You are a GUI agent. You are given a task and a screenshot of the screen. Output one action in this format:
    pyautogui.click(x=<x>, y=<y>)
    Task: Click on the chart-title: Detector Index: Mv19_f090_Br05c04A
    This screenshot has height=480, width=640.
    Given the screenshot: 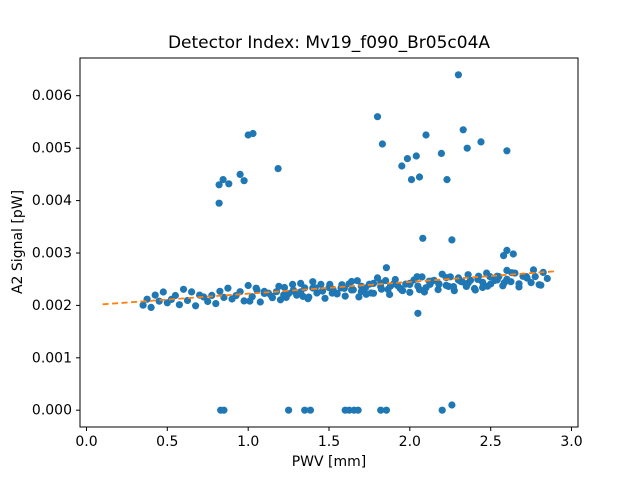 What is the action you would take?
    pyautogui.click(x=329, y=43)
    